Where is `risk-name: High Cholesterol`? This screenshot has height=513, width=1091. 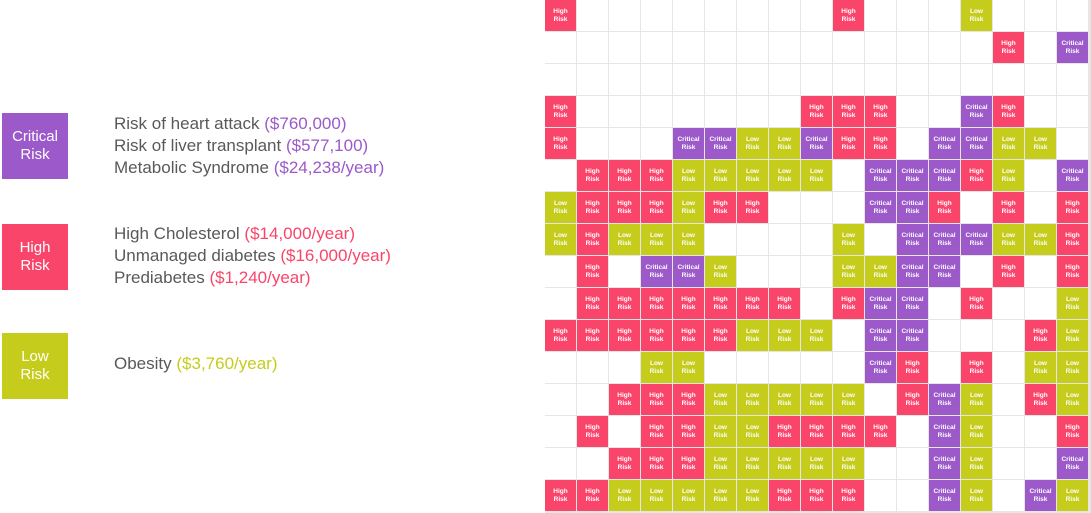 risk-name: High Cholesterol is located at coordinates (177, 233).